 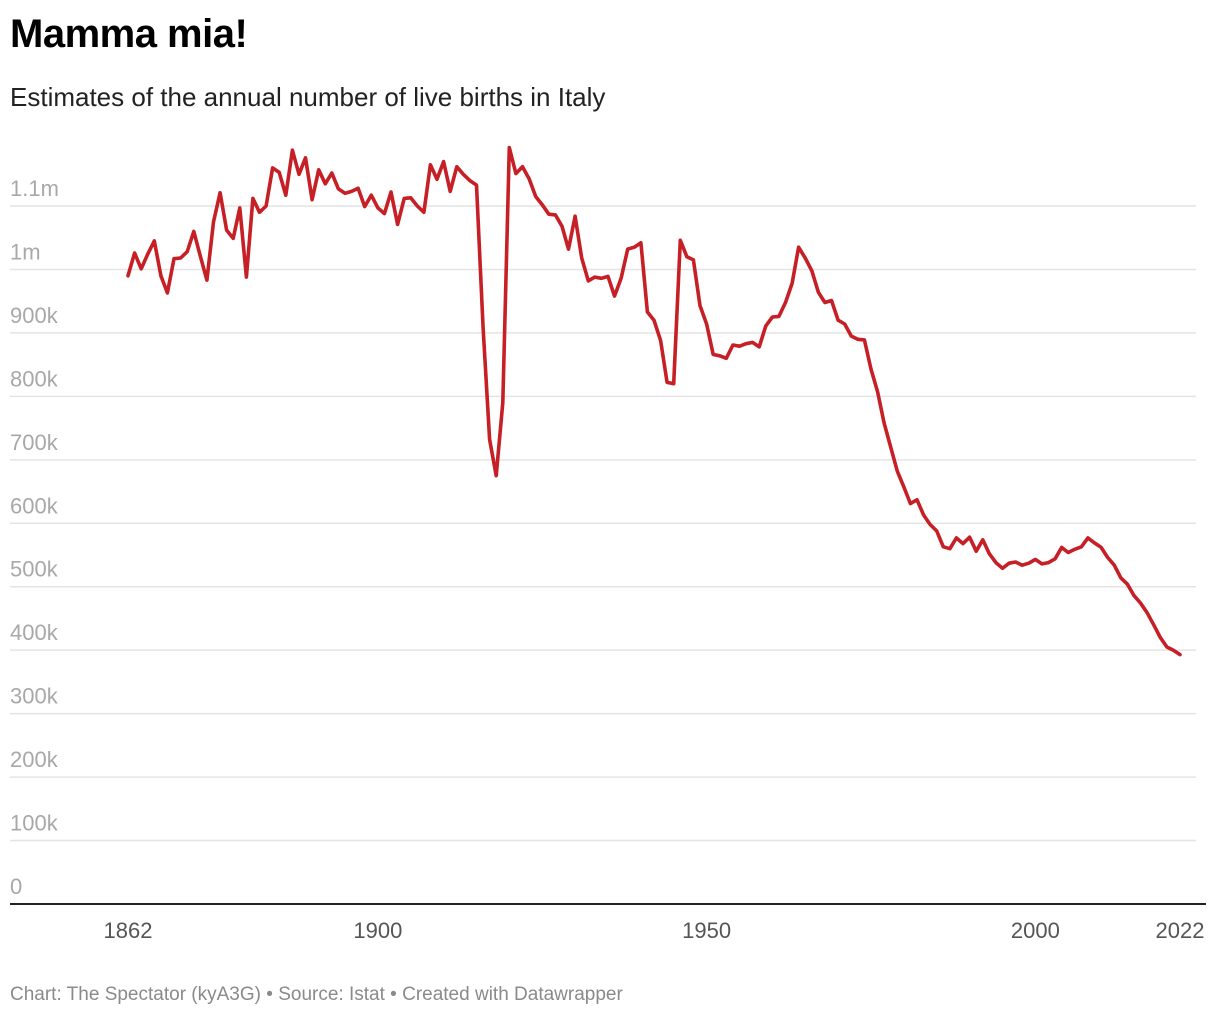 What do you see at coordinates (34, 823) in the screenshot?
I see `y-tick-label: 100k` at bounding box center [34, 823].